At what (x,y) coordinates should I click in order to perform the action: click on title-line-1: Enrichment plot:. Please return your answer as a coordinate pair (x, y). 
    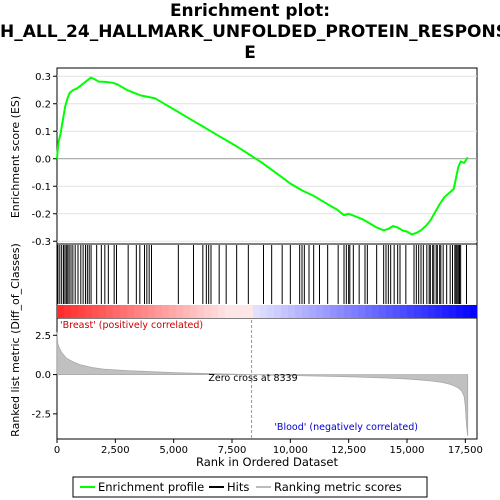
    Looking at the image, I should click on (250, 11).